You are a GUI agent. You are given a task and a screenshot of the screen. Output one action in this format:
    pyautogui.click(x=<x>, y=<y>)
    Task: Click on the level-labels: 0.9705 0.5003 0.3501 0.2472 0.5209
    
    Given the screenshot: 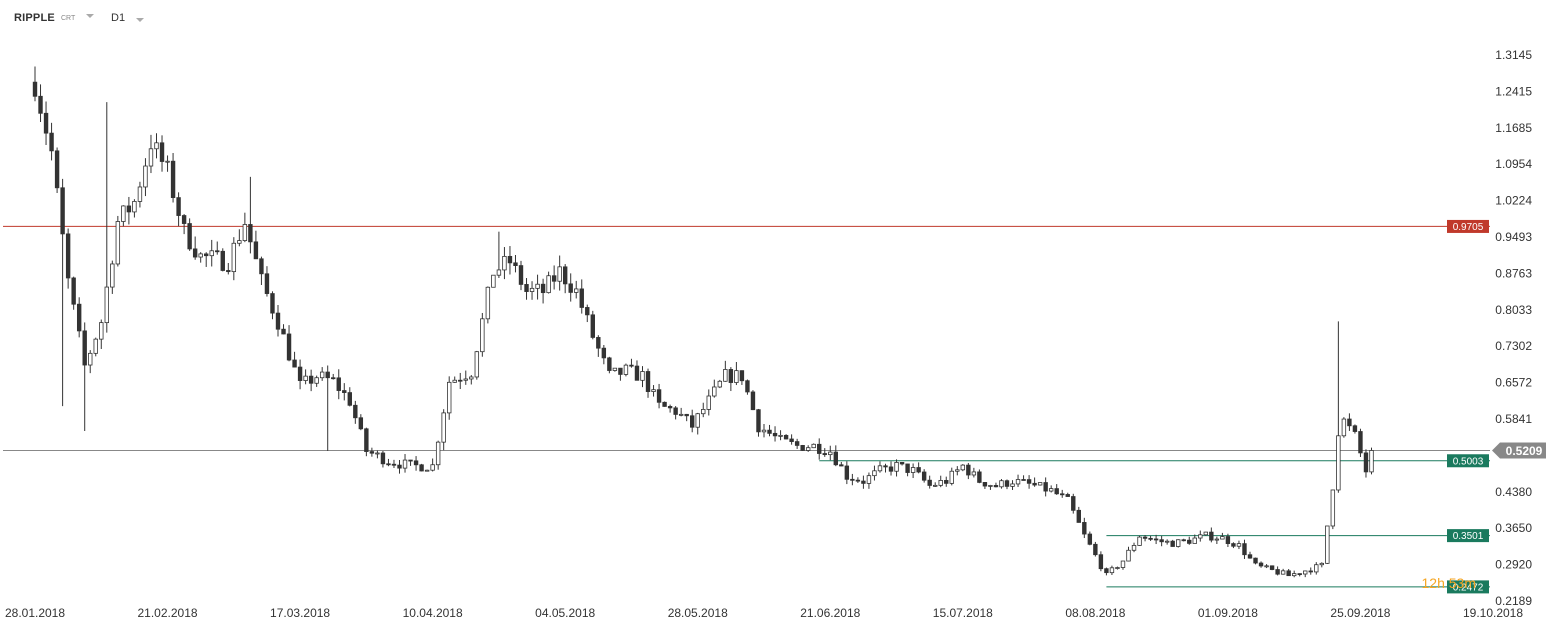 What is the action you would take?
    pyautogui.click(x=1496, y=406)
    